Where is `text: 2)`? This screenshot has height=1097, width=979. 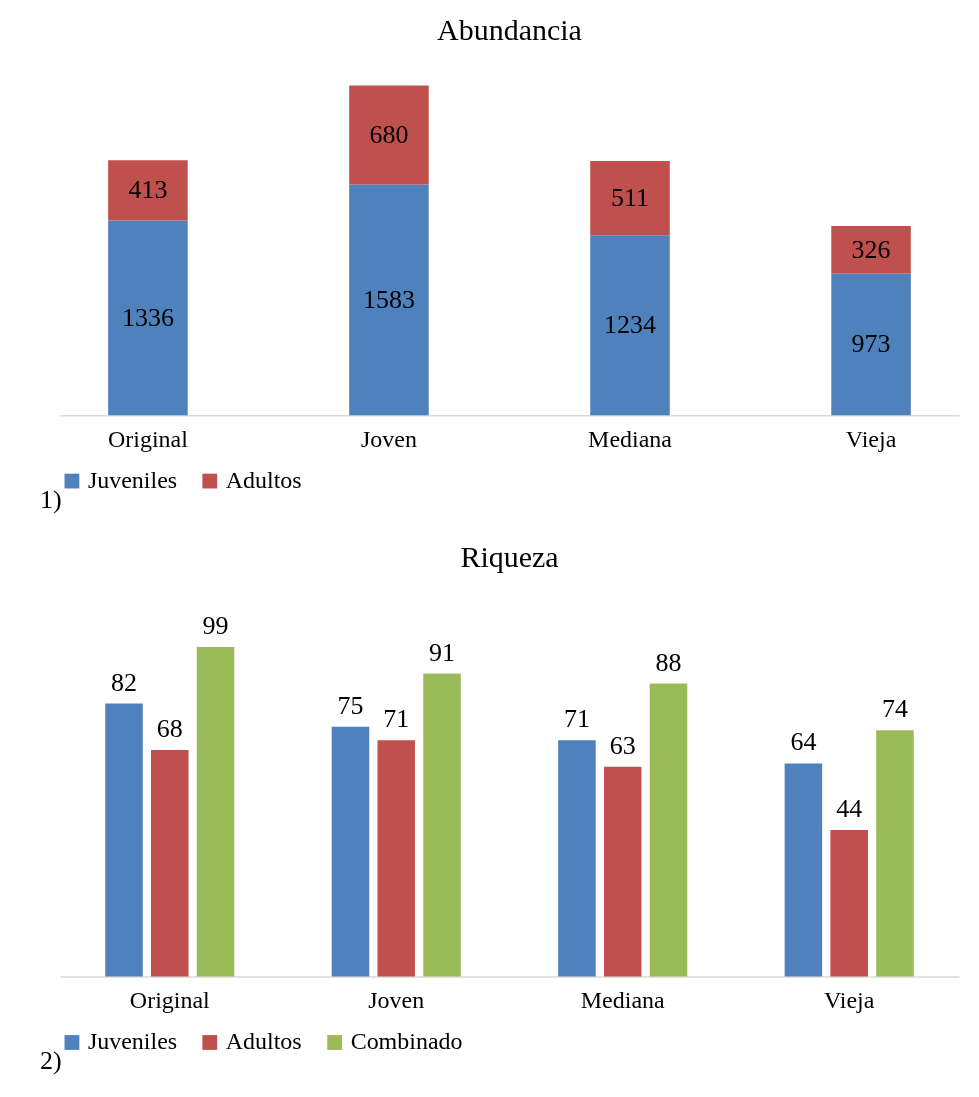
text: 2) is located at coordinates (50, 1061).